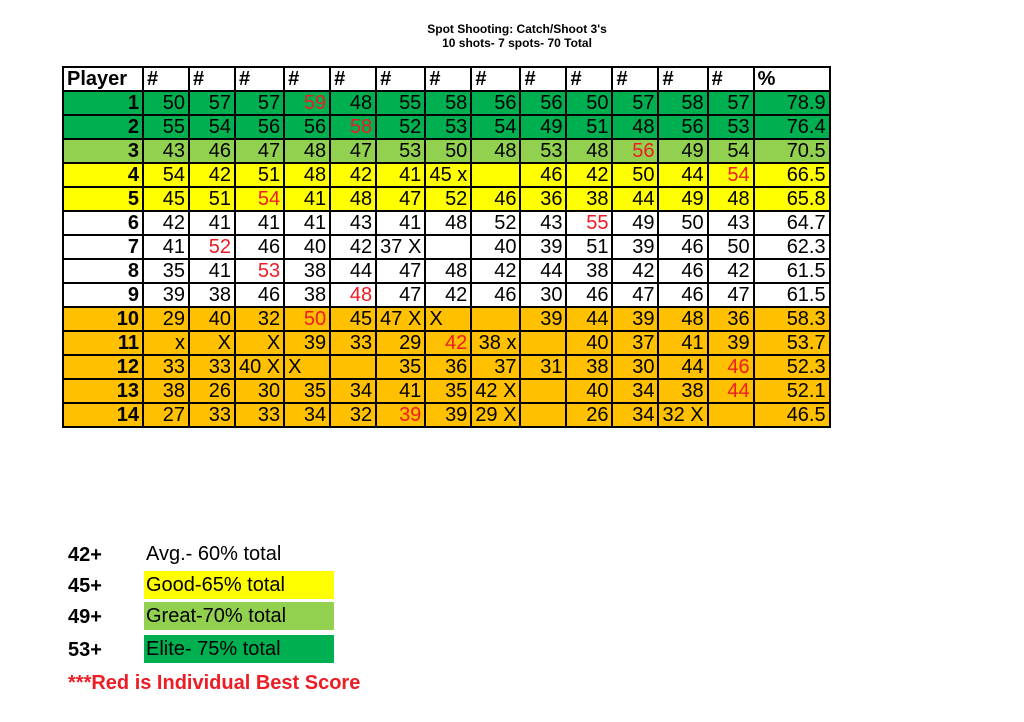 Image resolution: width=1024 pixels, height=722 pixels. I want to click on player-row: 7 41 52 46 40 42 37 X 40 39 51 39 46 50 62.3, so click(446, 247).